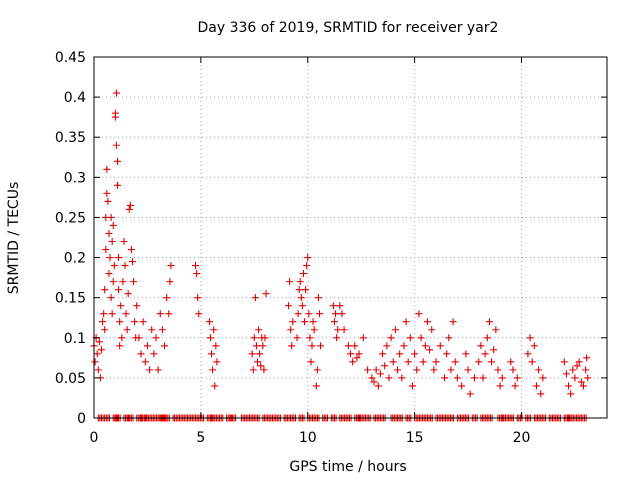 This screenshot has width=640, height=480. What do you see at coordinates (94, 438) in the screenshot?
I see `x-tick-label: 0` at bounding box center [94, 438].